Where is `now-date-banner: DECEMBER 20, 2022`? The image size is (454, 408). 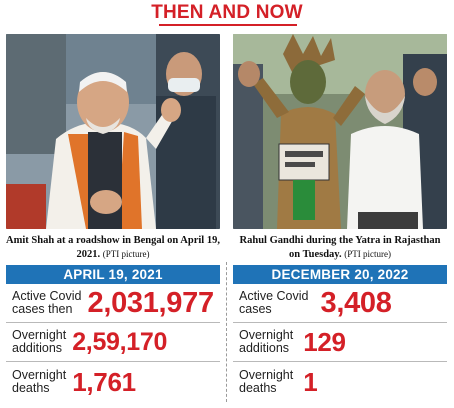
now-date-banner: DECEMBER 20, 2022 is located at coordinates (340, 274).